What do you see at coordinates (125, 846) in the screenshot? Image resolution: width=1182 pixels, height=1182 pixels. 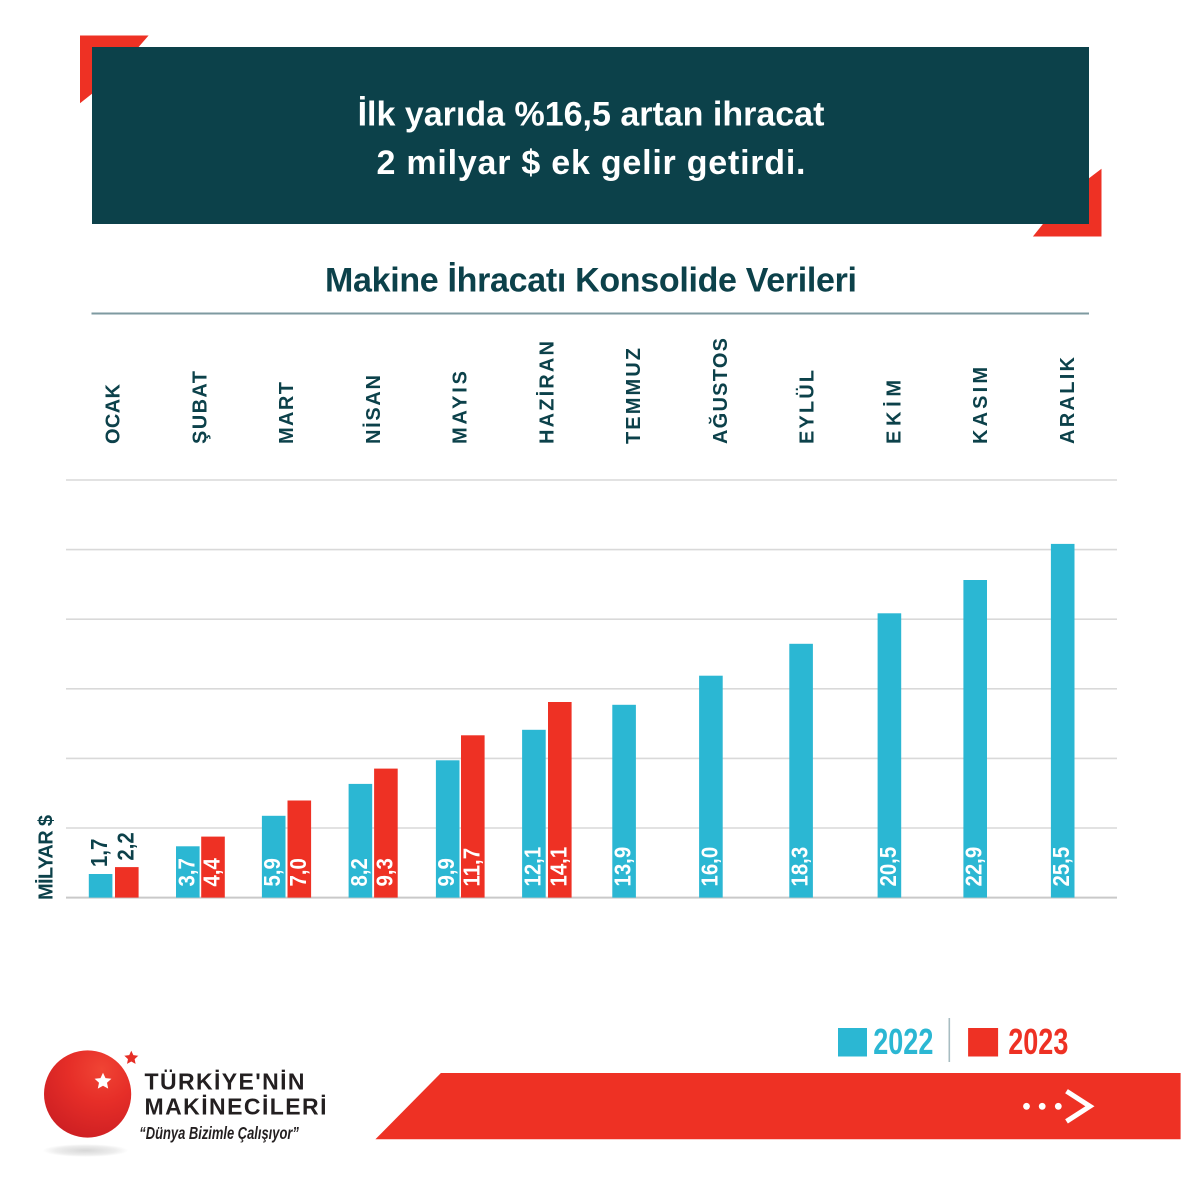 I see `svg-text: 2,2` at bounding box center [125, 846].